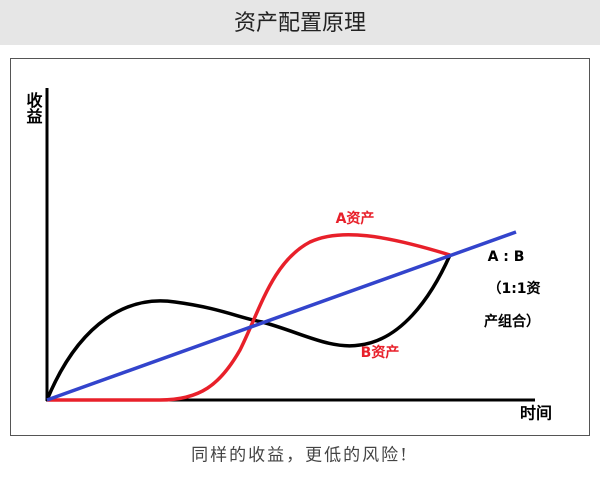 The height and width of the screenshot is (485, 600). I want to click on caption: 同样的收益，更低的风险!, so click(300, 456).